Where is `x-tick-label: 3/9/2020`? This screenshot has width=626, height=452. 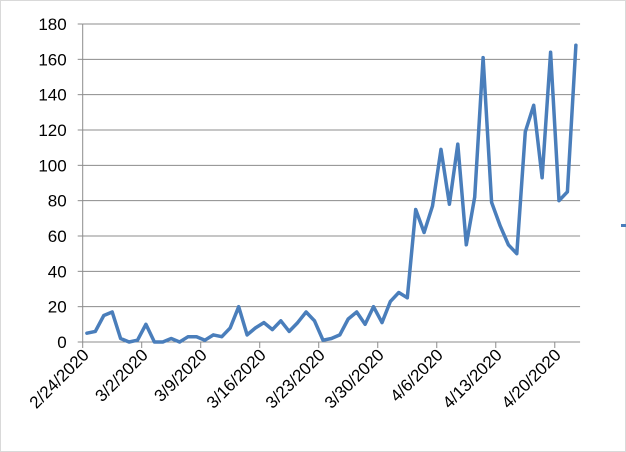
x-tick-label: 3/9/2020 is located at coordinates (181, 375).